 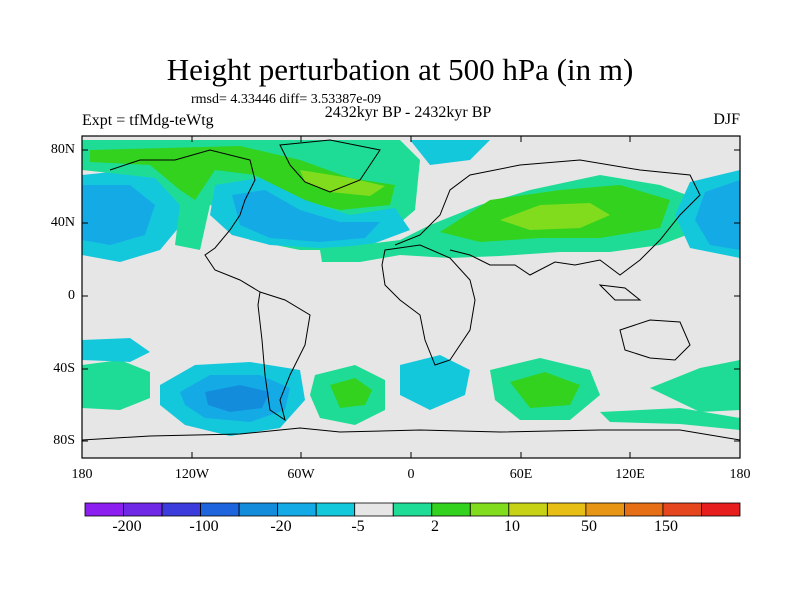 What do you see at coordinates (545, 390) in the screenshot?
I see `contour-s-indian-core` at bounding box center [545, 390].